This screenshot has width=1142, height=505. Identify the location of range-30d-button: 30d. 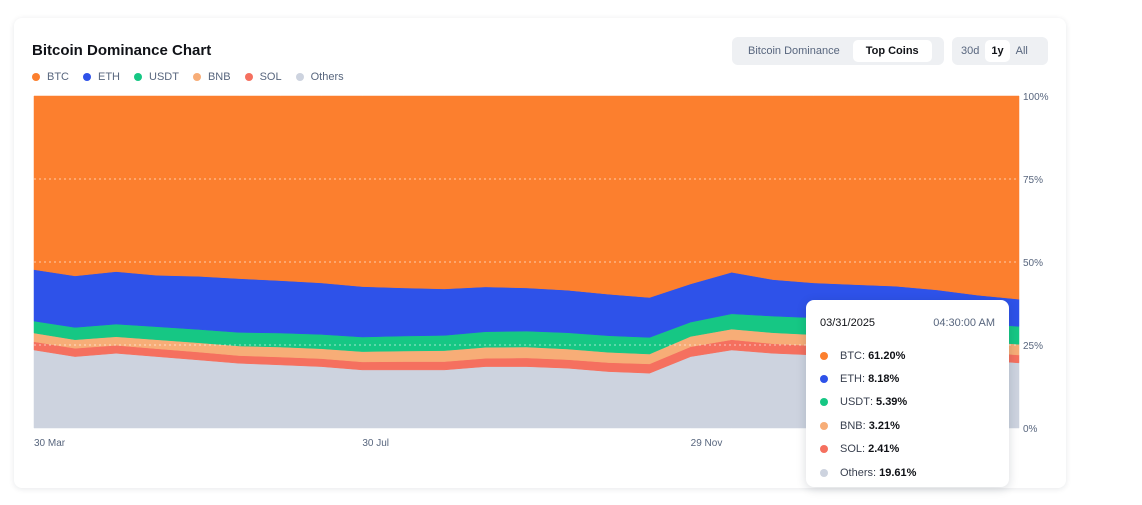
(970, 51).